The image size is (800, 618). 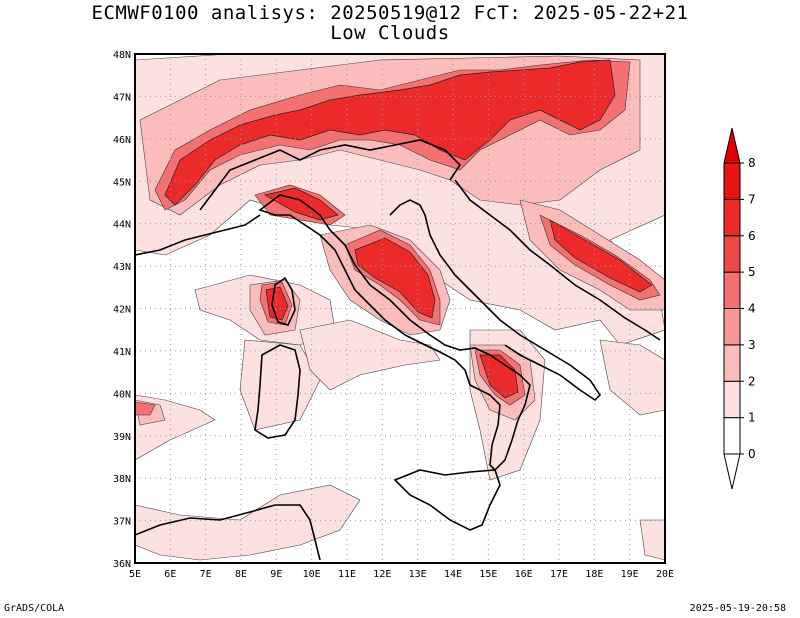 I want to click on lon-tick-label: 15E, so click(x=488, y=574).